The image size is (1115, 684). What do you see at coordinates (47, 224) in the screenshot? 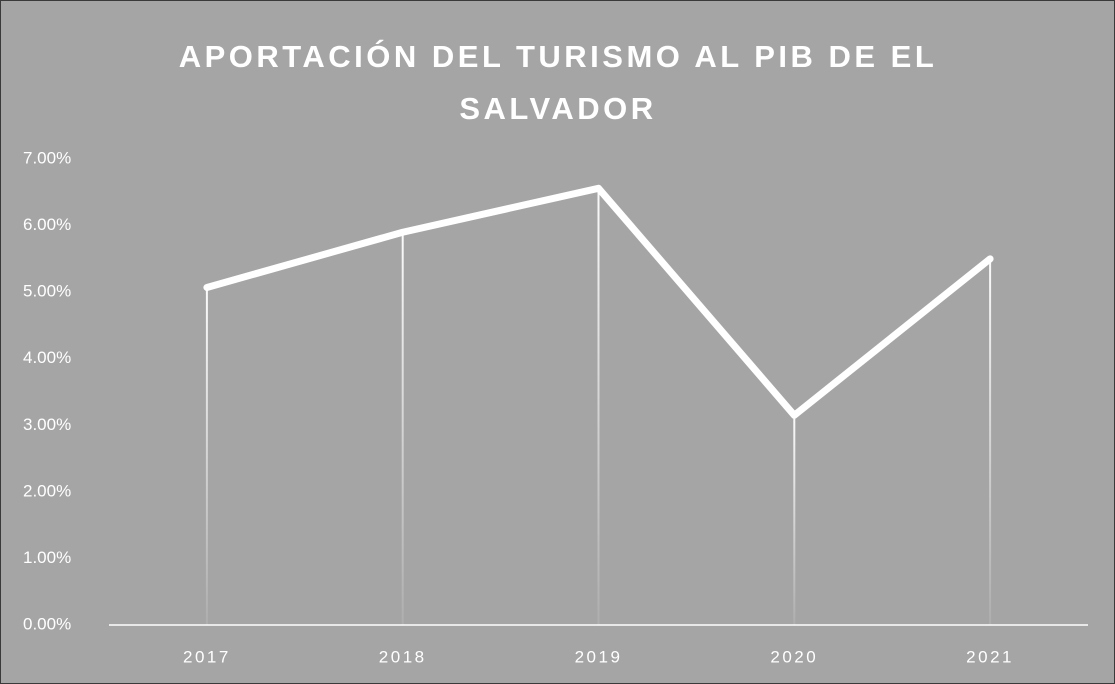
I see `y-tick-label: 6.00%` at bounding box center [47, 224].